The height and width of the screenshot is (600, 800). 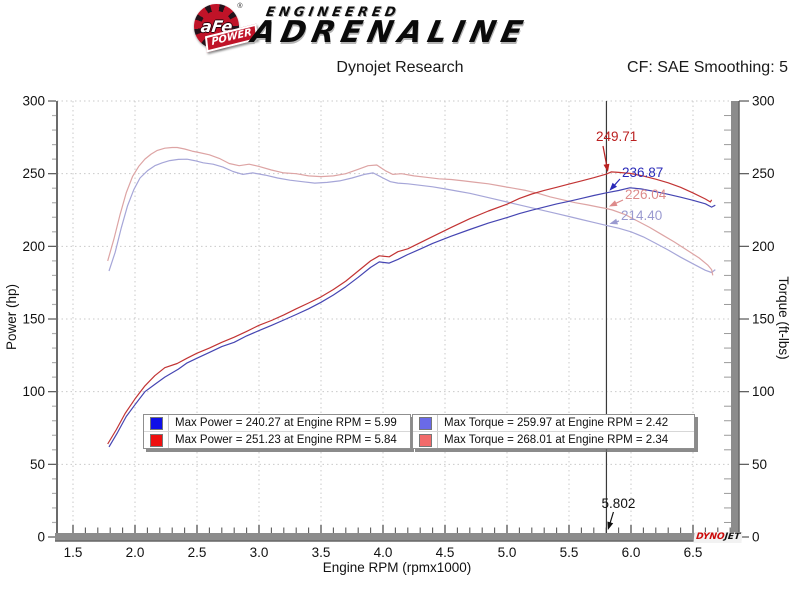 I want to click on curve-torque_baseline, so click(x=412, y=216).